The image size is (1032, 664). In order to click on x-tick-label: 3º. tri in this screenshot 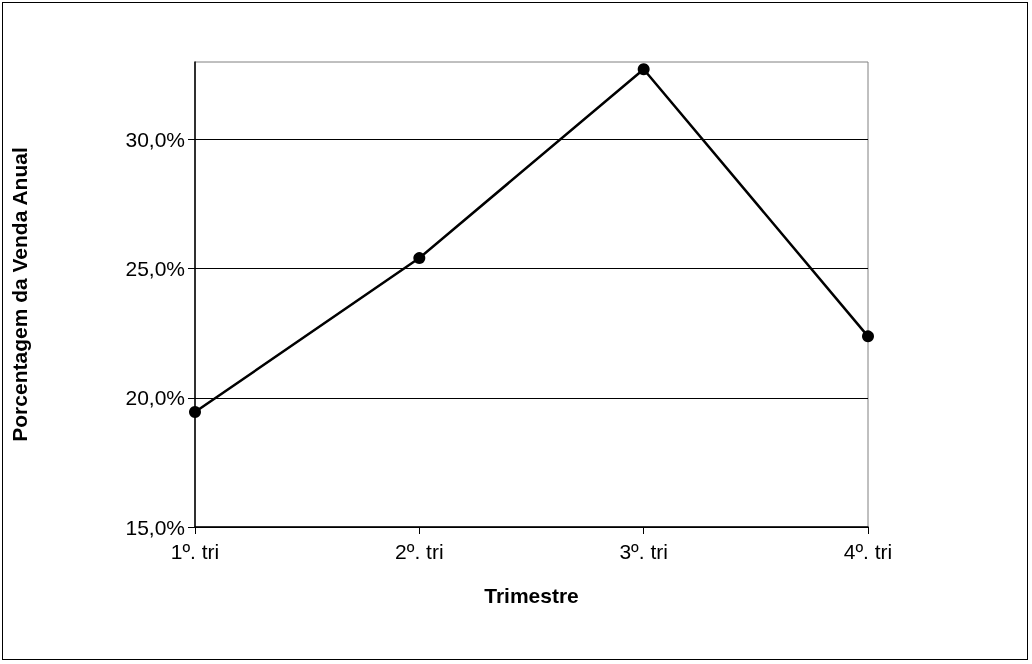, I will do `click(643, 551)`.